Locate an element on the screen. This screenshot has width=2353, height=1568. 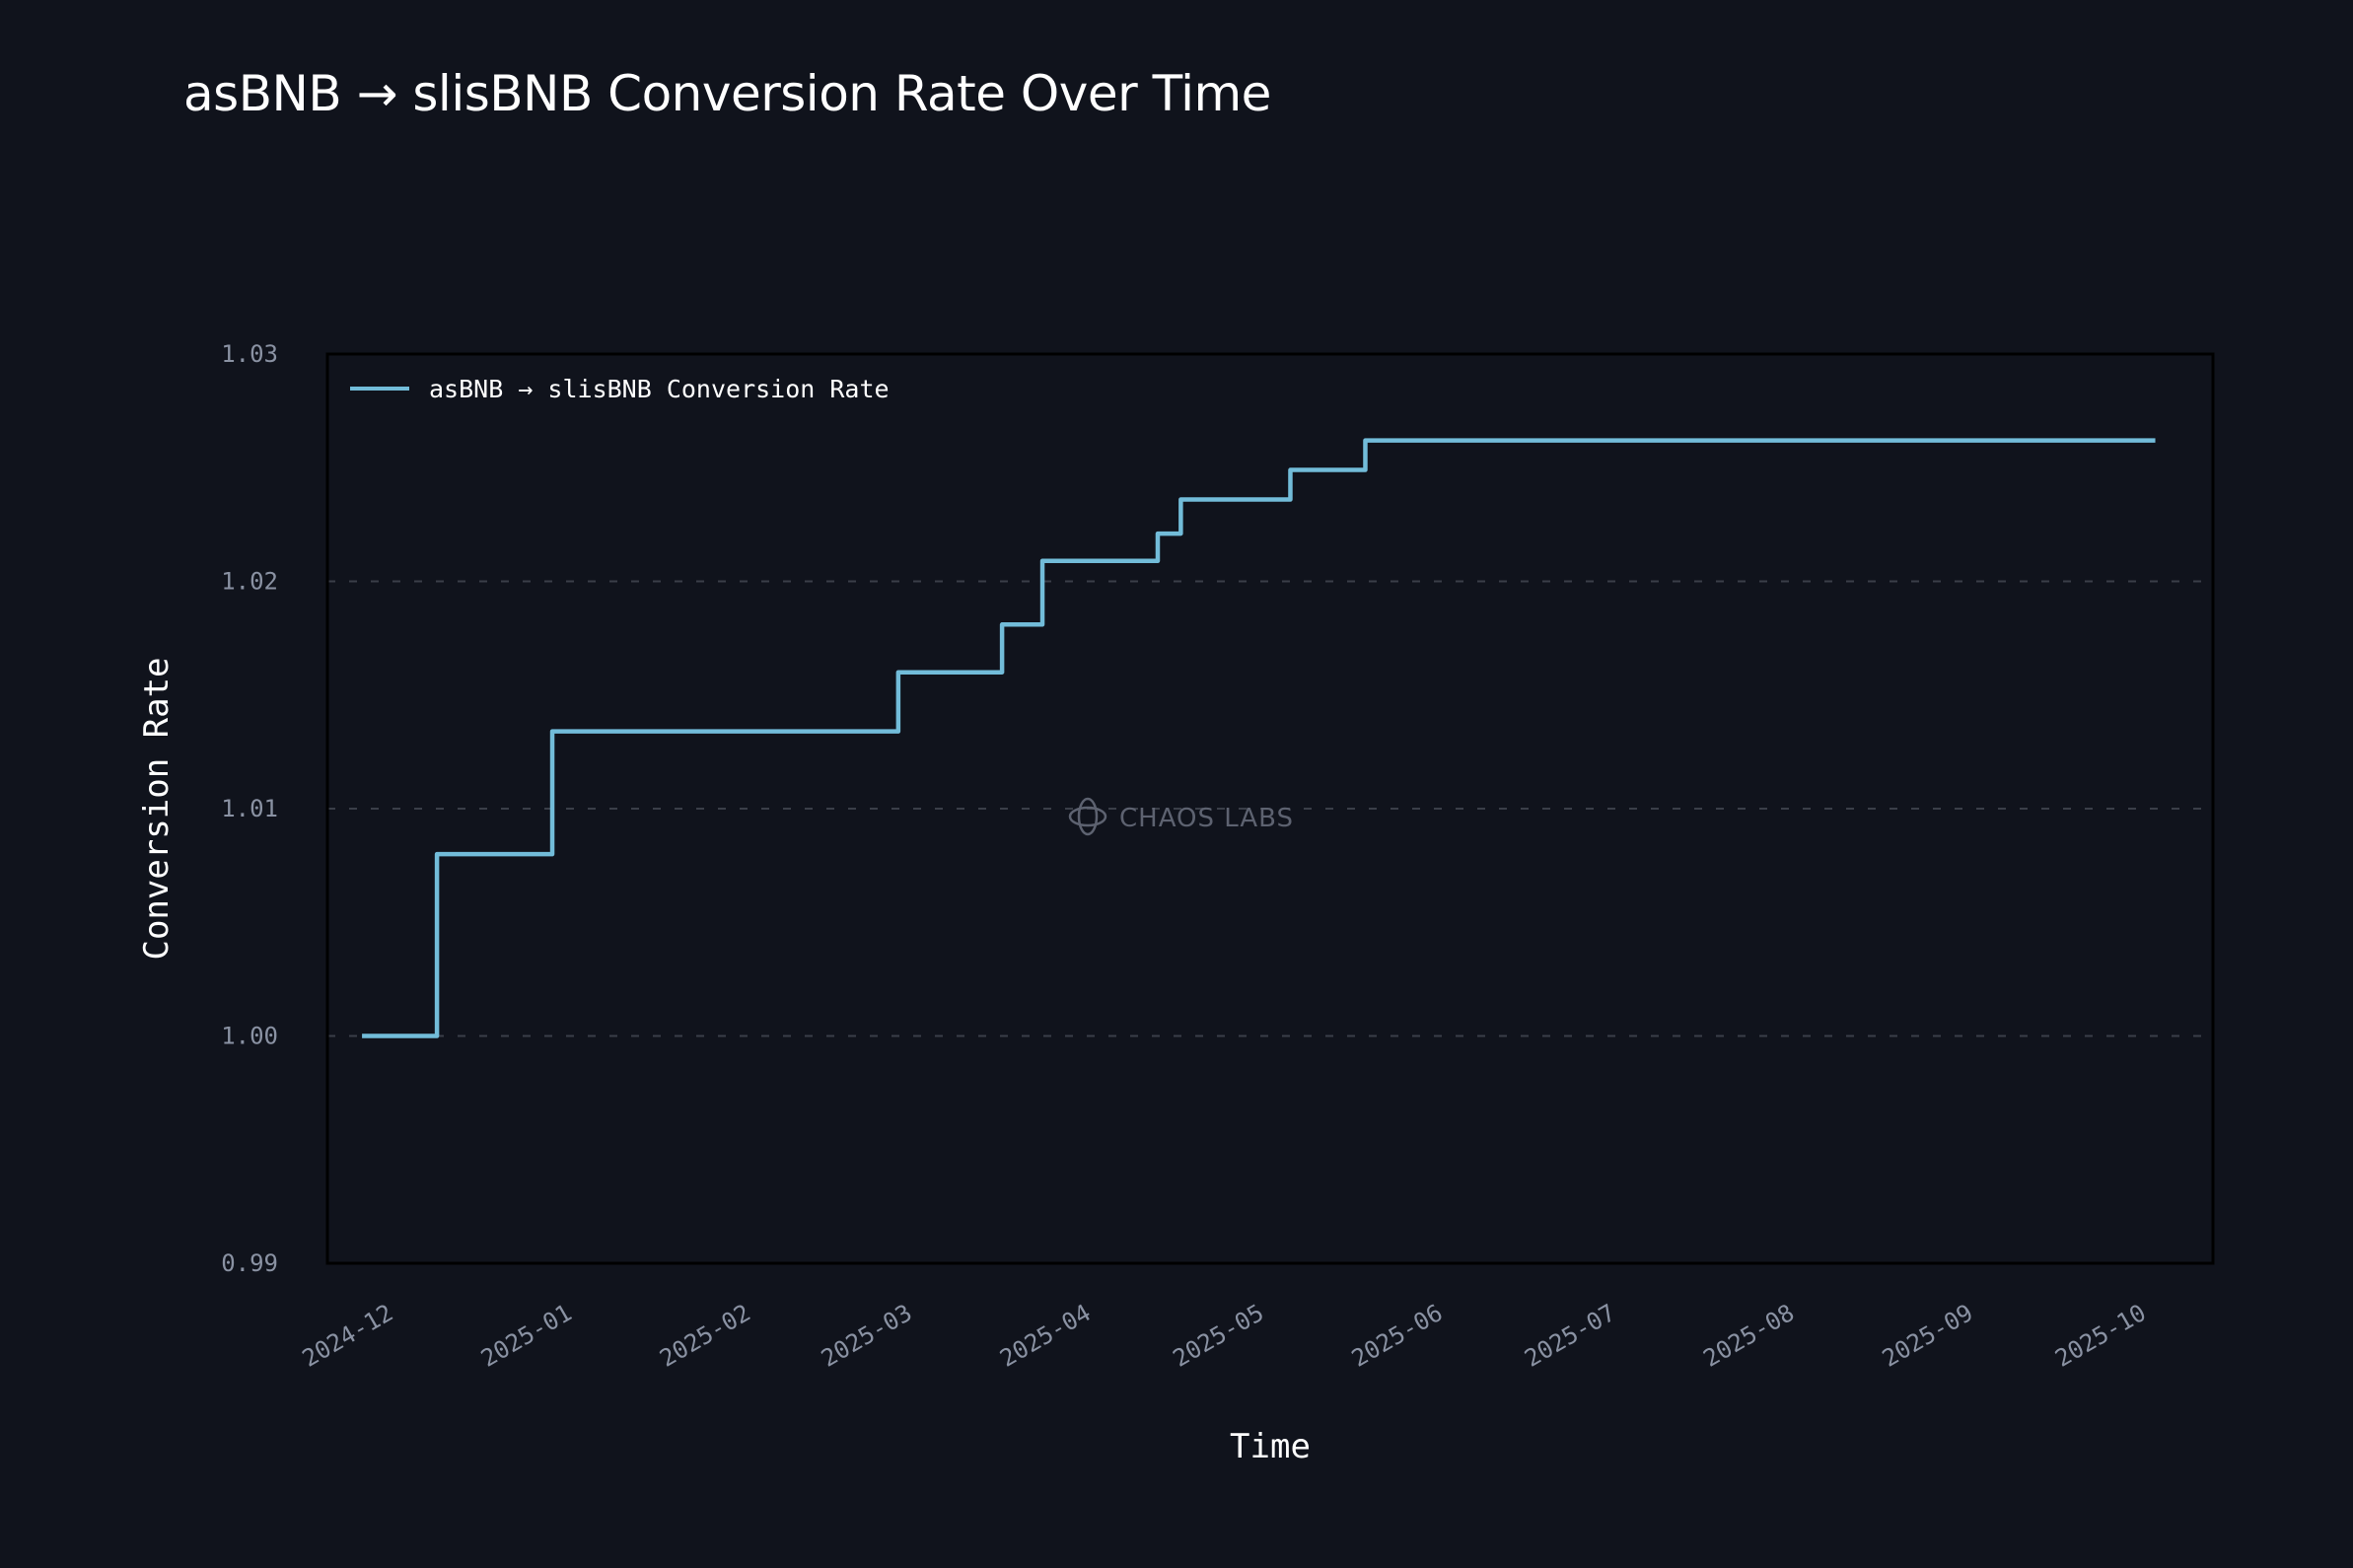
chaos-labs-logo-icon is located at coordinates (1088, 816).